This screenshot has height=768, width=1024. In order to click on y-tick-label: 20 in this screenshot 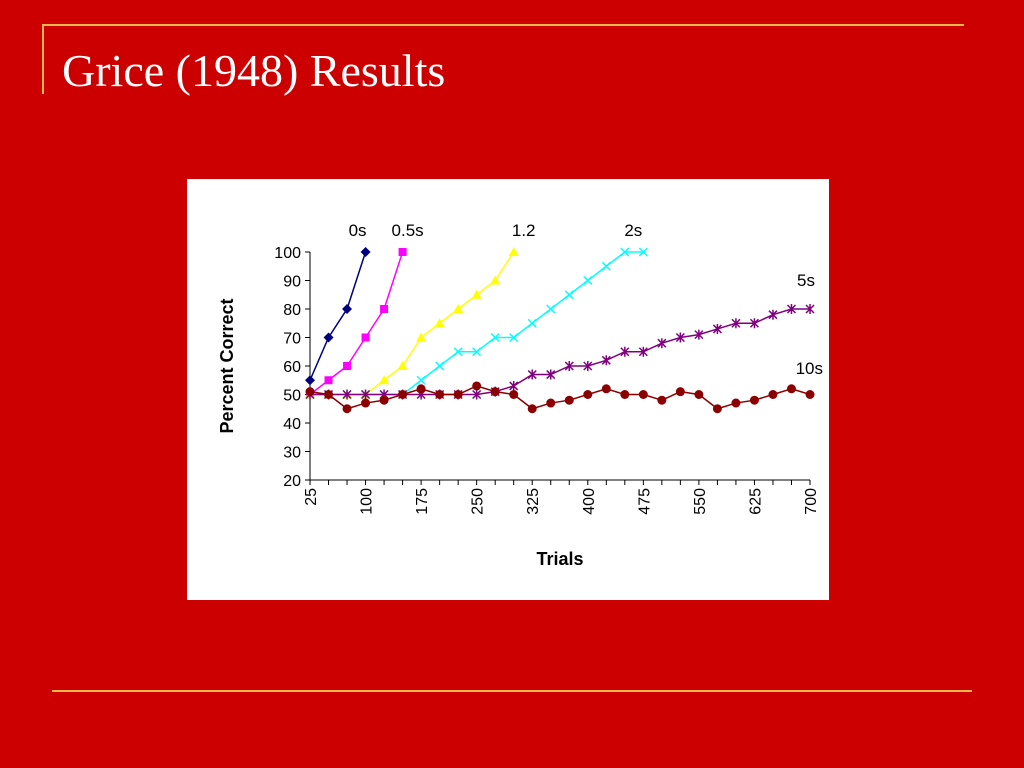, I will do `click(292, 481)`.